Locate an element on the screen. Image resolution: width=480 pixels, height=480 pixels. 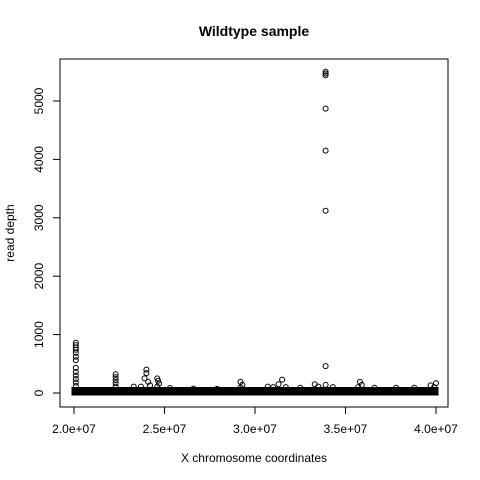
y-tick-label: 5000 is located at coordinates (39, 100).